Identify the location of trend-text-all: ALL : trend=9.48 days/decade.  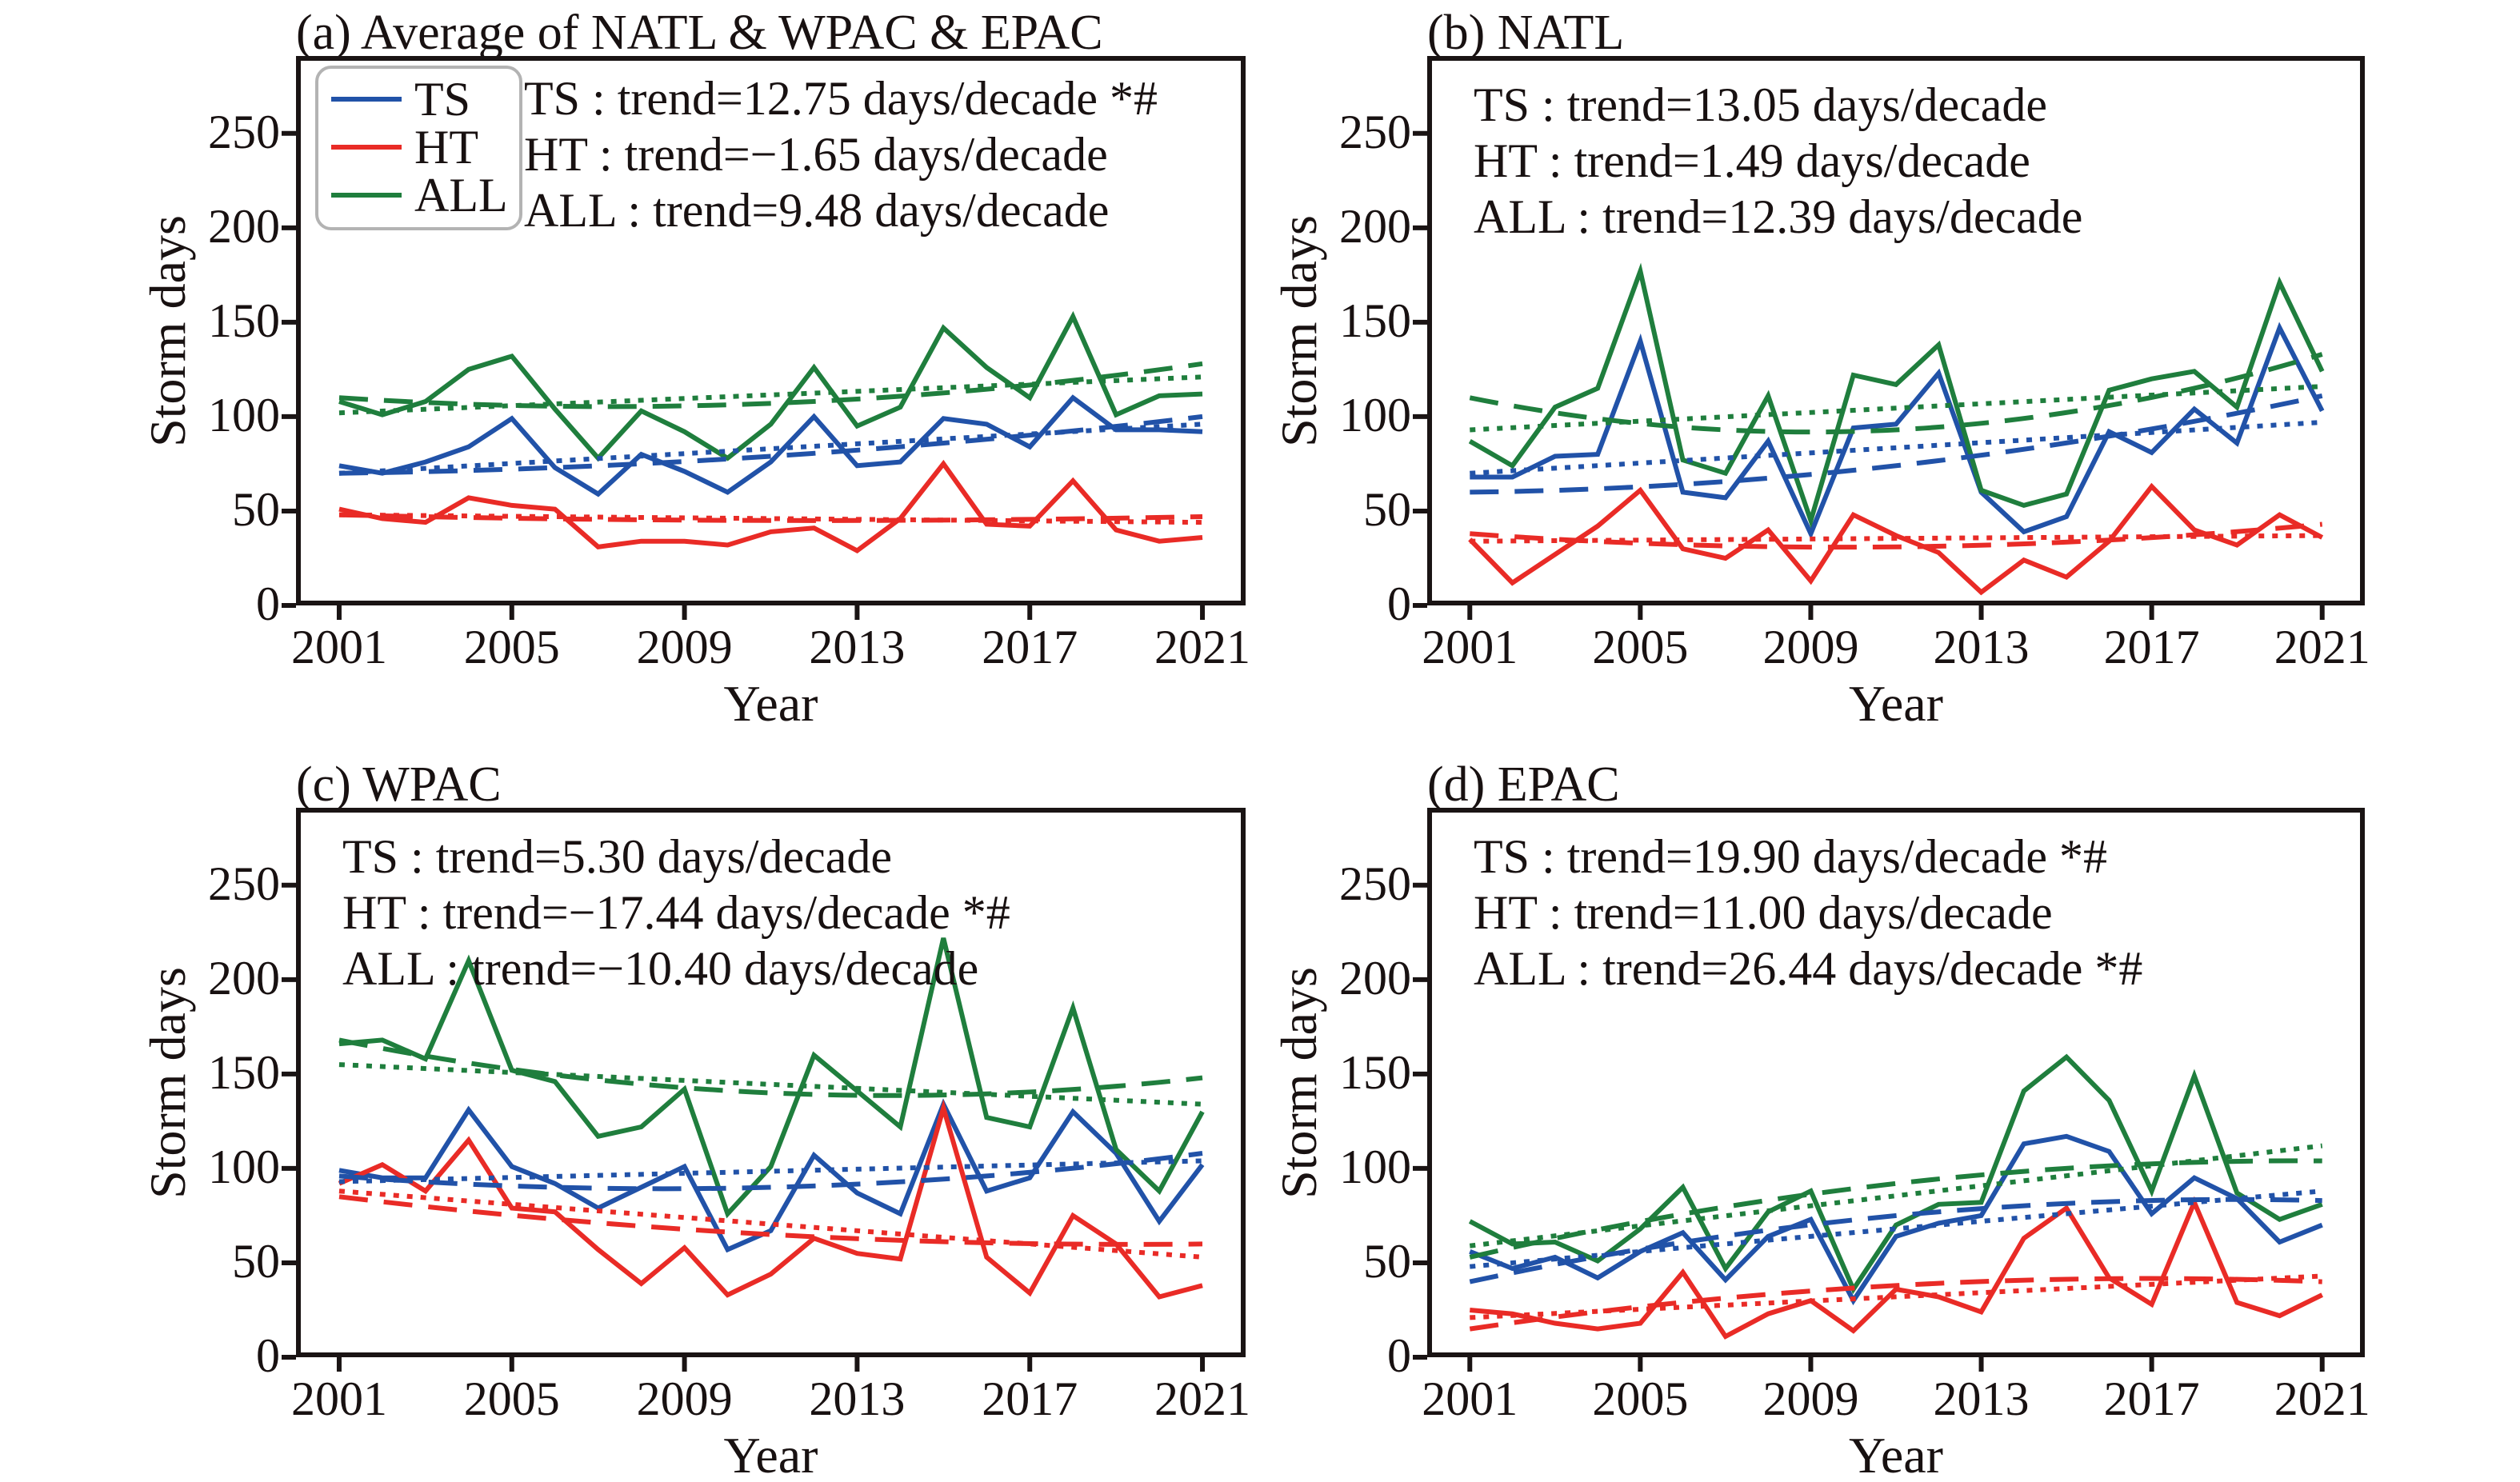
(817, 210).